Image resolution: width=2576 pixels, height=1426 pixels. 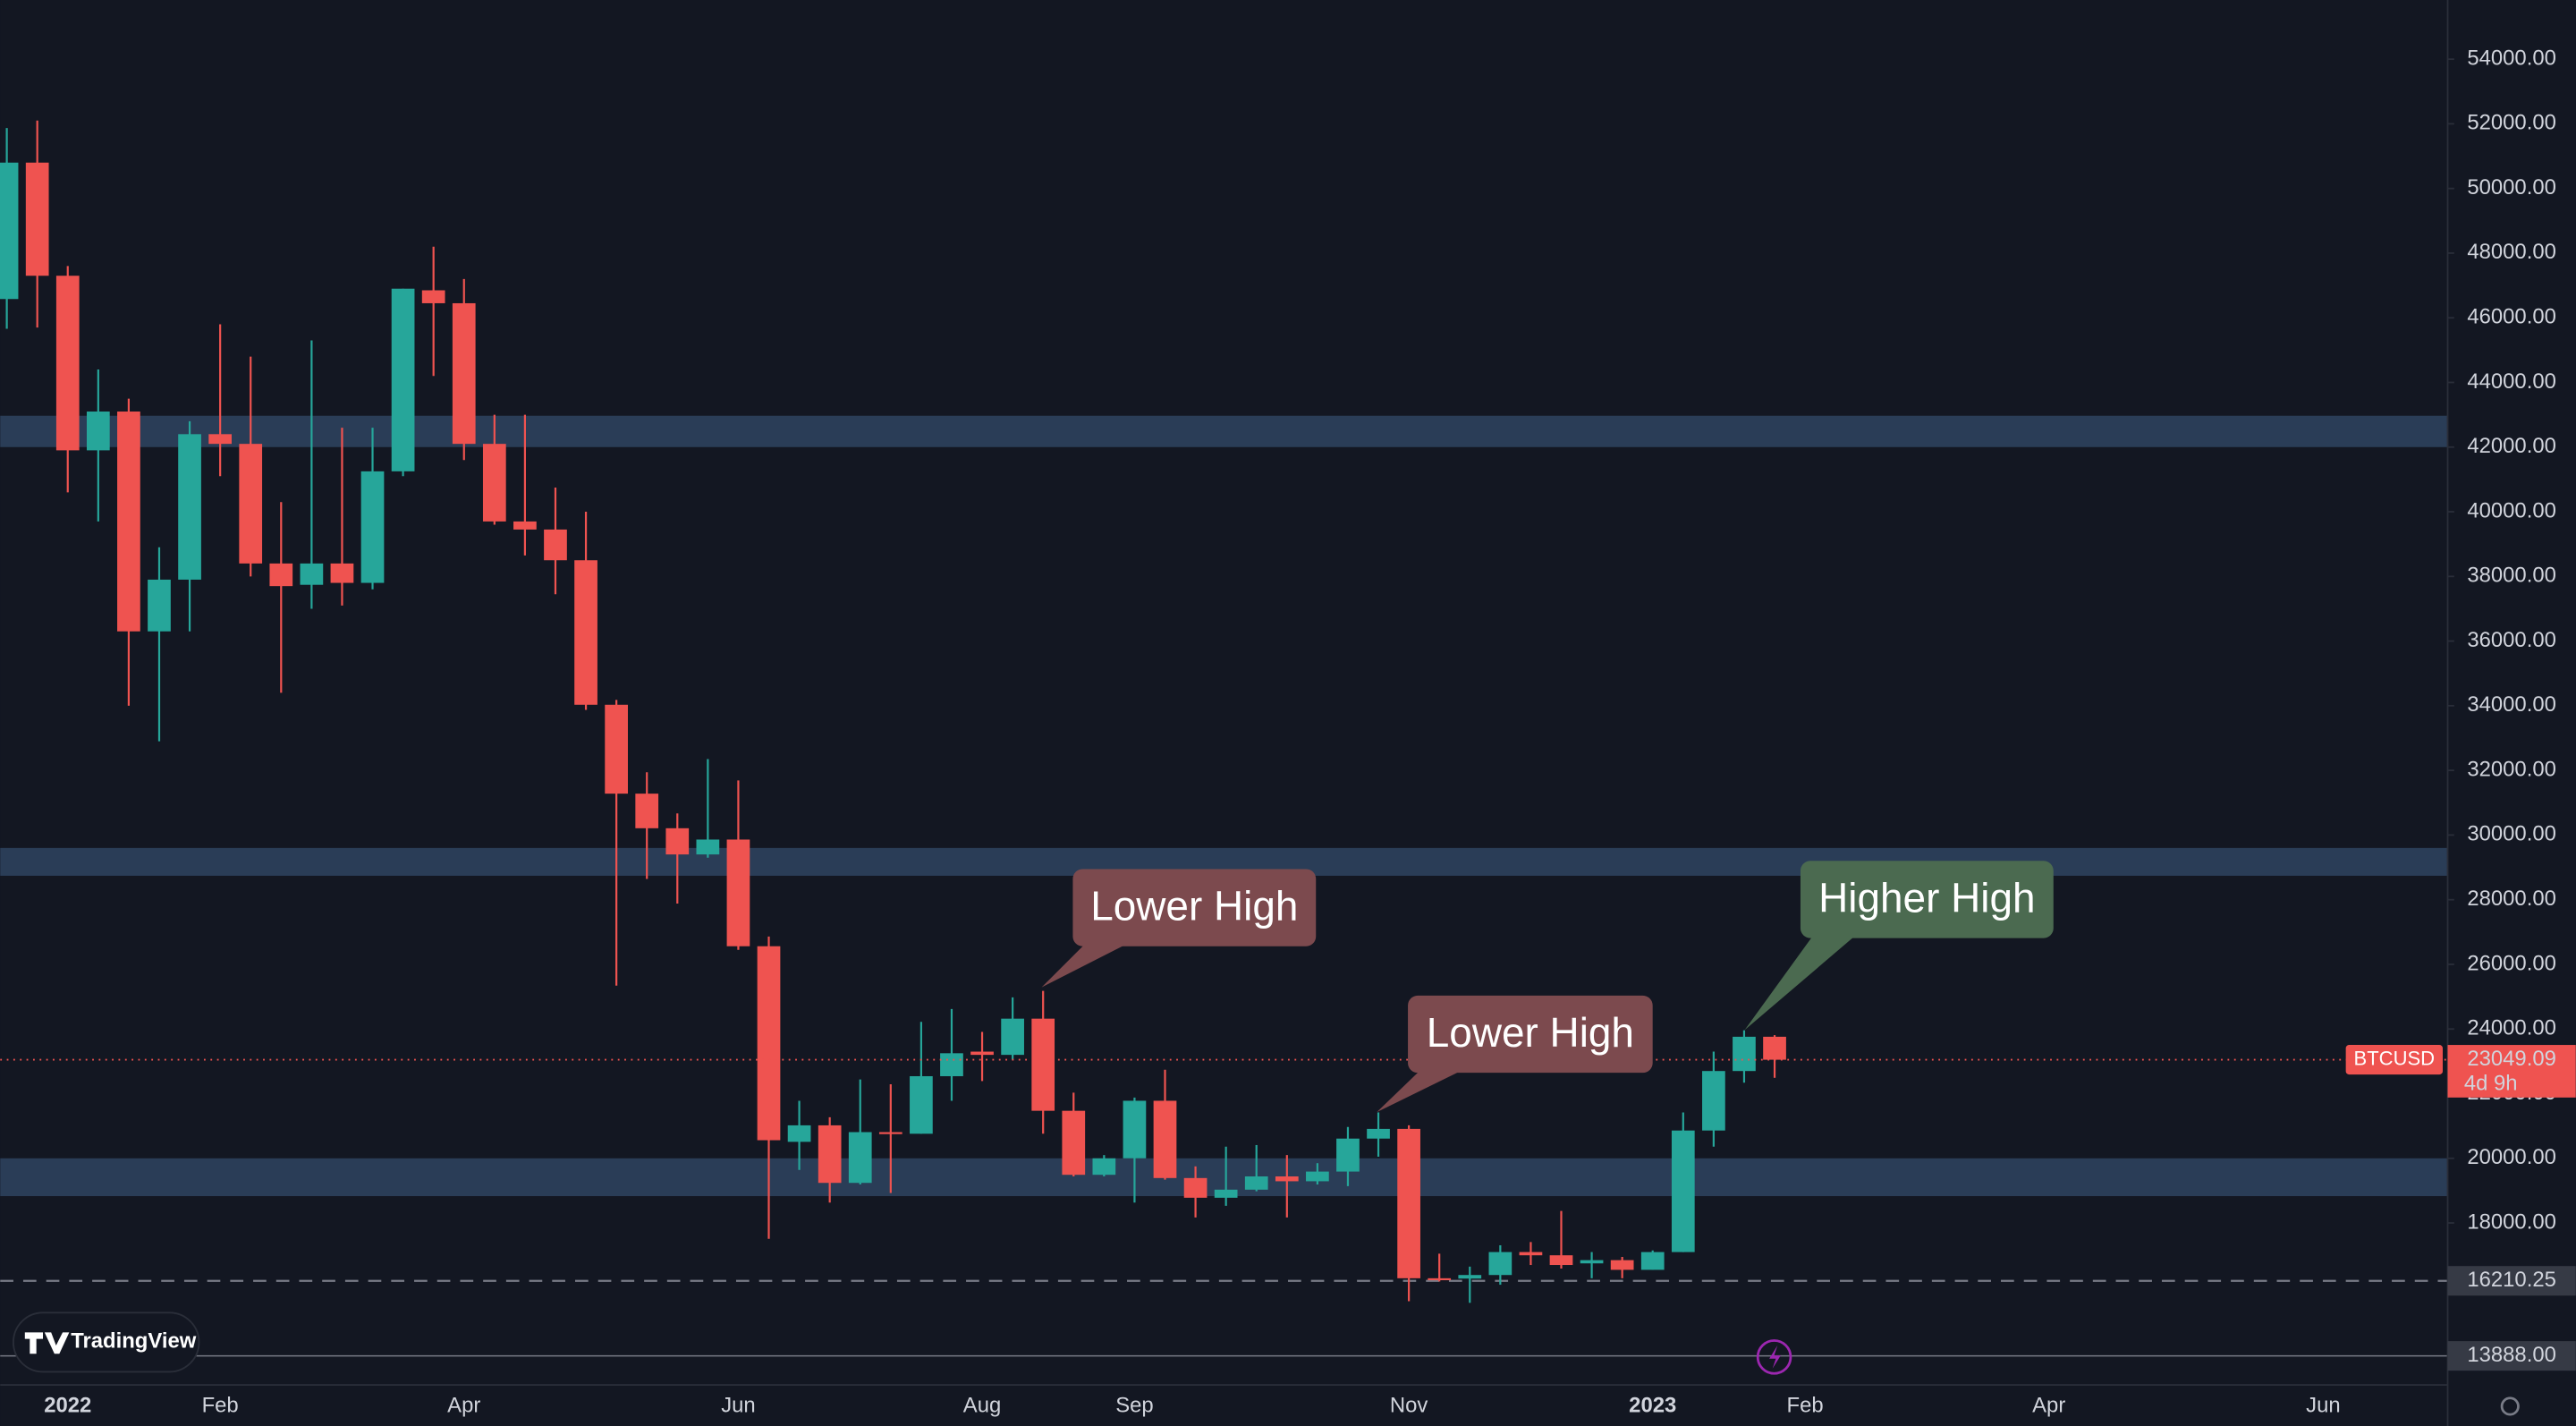 What do you see at coordinates (2511, 58) in the screenshot?
I see `y-tick-label: 54000.00` at bounding box center [2511, 58].